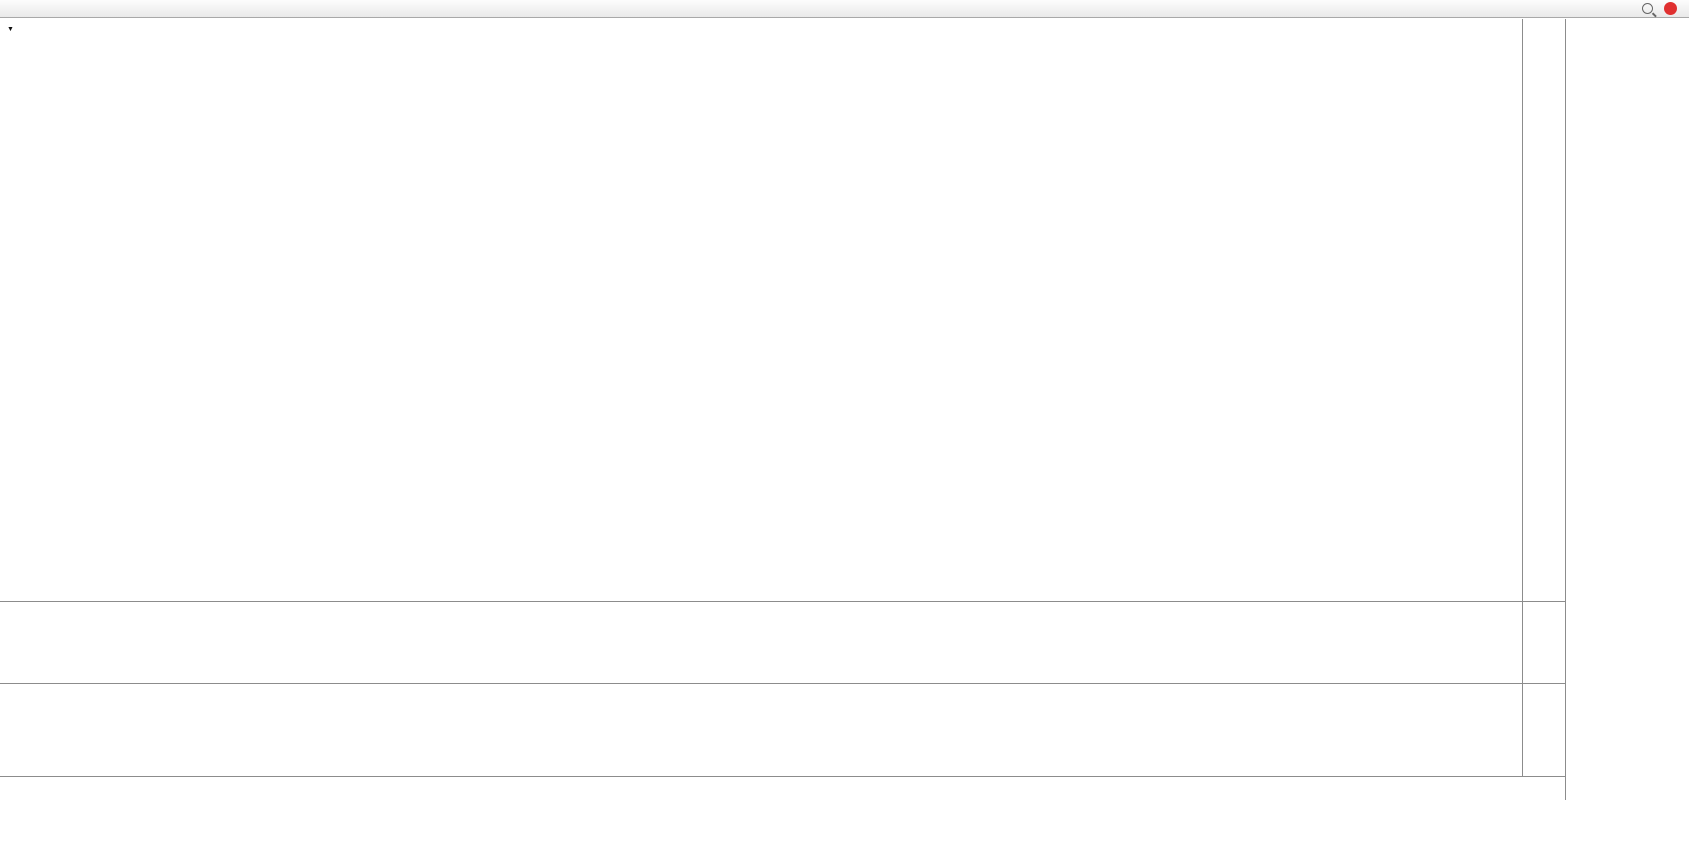 The width and height of the screenshot is (1689, 858). I want to click on rsi-panel, so click(761, 730).